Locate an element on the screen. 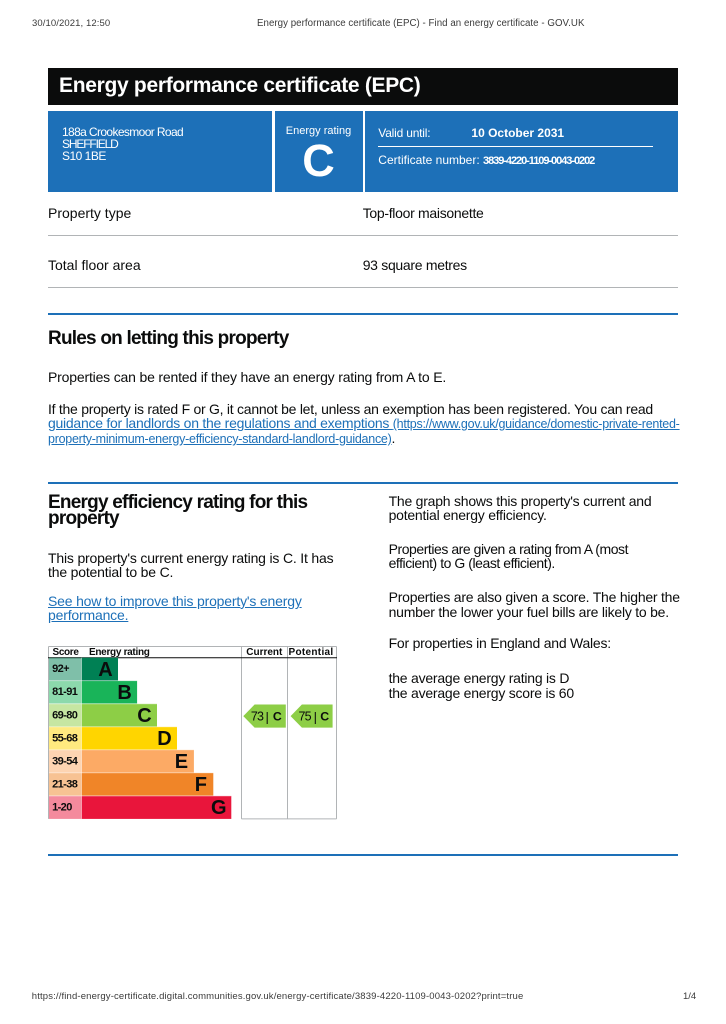 The image size is (726, 1024). svg-text: Energy rating is located at coordinates (119, 652).